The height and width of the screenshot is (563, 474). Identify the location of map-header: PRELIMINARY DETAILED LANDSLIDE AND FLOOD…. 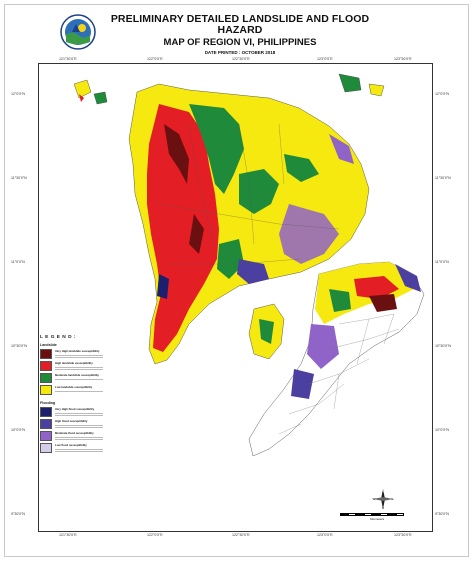
(237, 31).